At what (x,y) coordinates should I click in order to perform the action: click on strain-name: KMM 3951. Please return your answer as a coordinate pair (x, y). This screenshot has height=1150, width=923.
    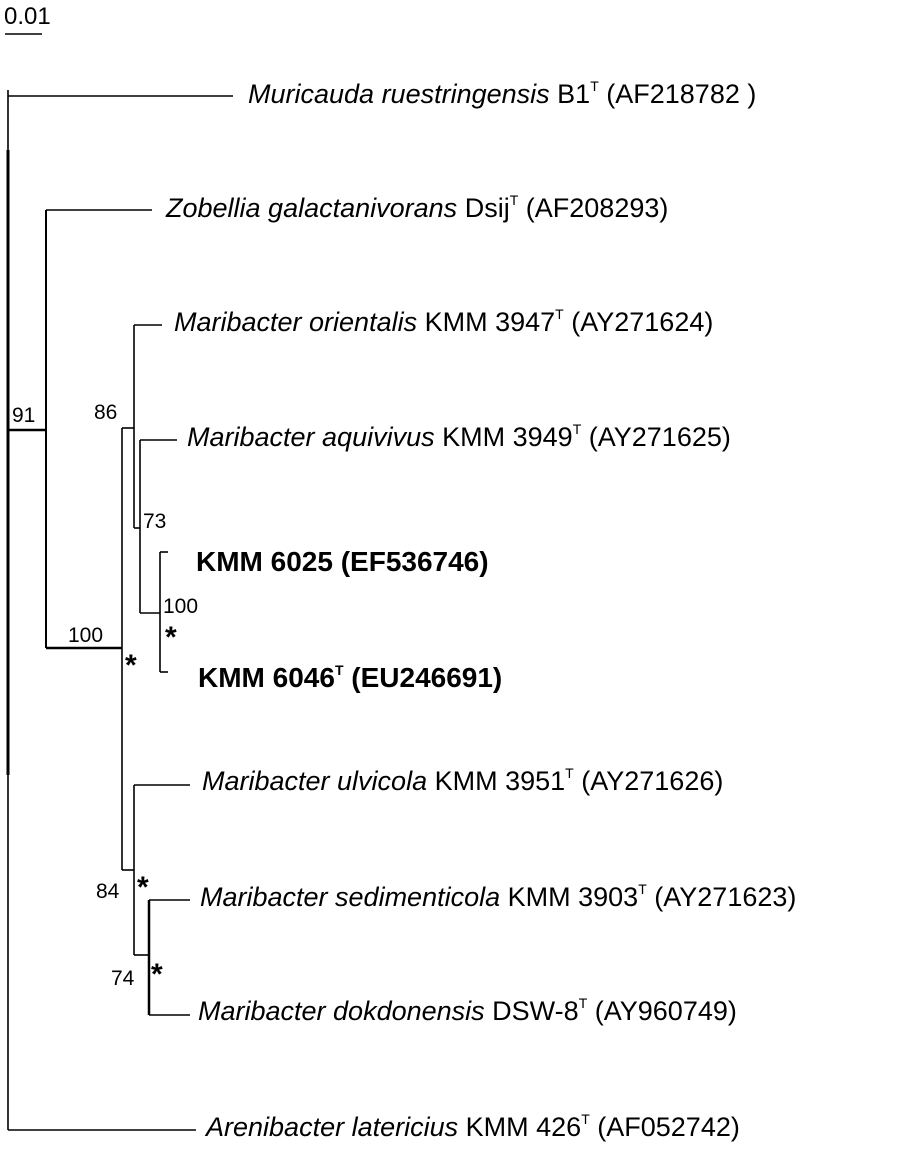
    Looking at the image, I should click on (500, 781).